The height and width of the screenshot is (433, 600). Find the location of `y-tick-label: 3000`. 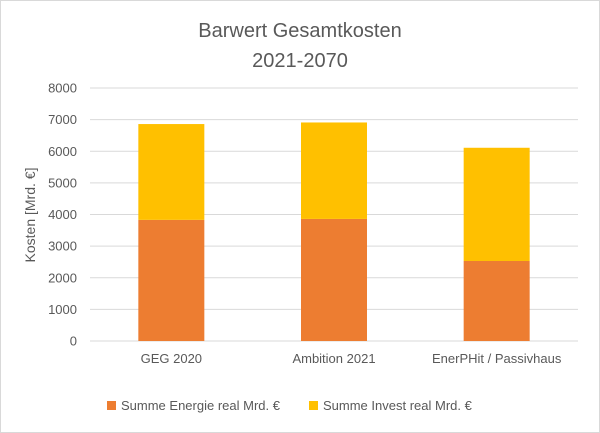

y-tick-label: 3000 is located at coordinates (62, 246).